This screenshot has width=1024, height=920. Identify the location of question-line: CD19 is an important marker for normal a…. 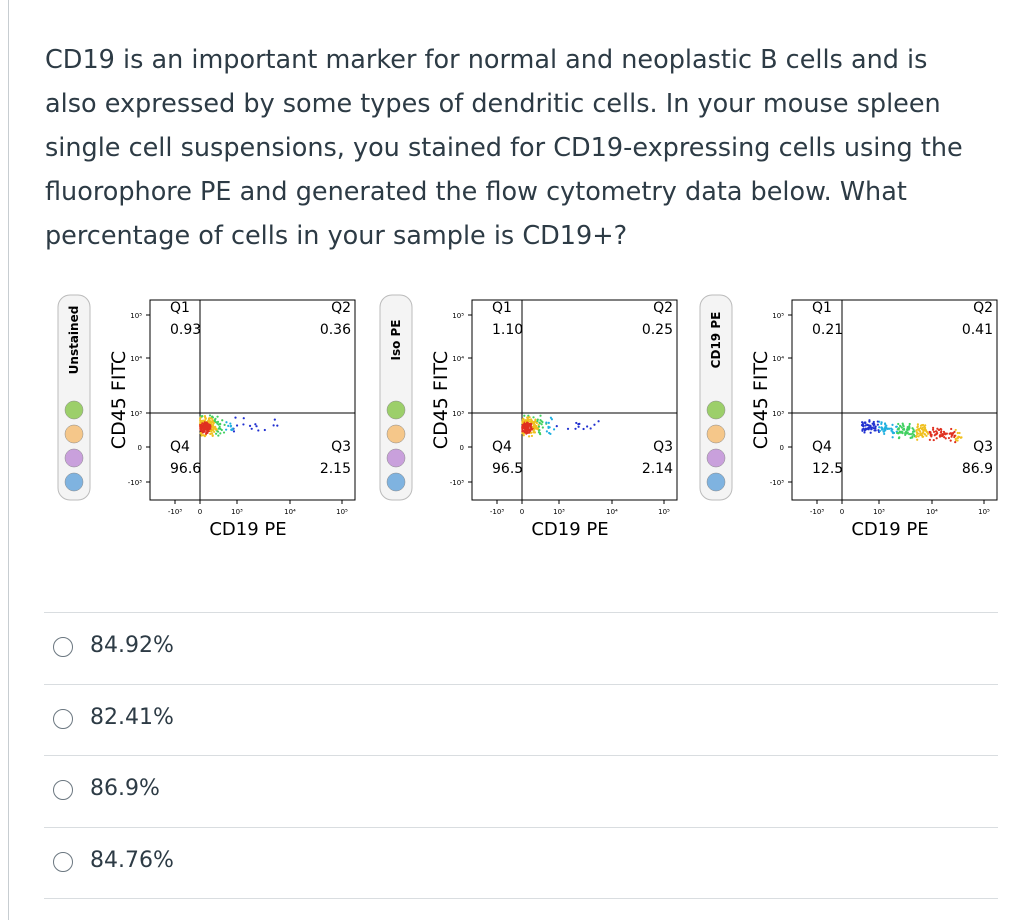
(486, 60).